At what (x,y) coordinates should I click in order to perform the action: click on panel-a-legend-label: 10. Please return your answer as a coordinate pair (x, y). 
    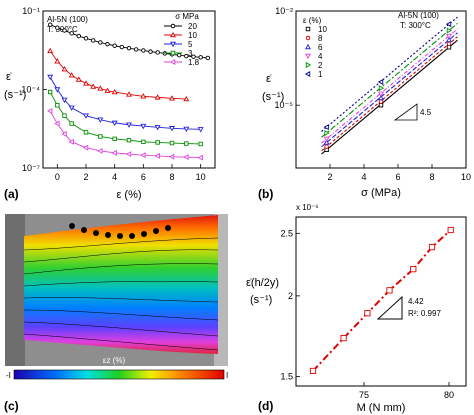
    Looking at the image, I should click on (192, 35).